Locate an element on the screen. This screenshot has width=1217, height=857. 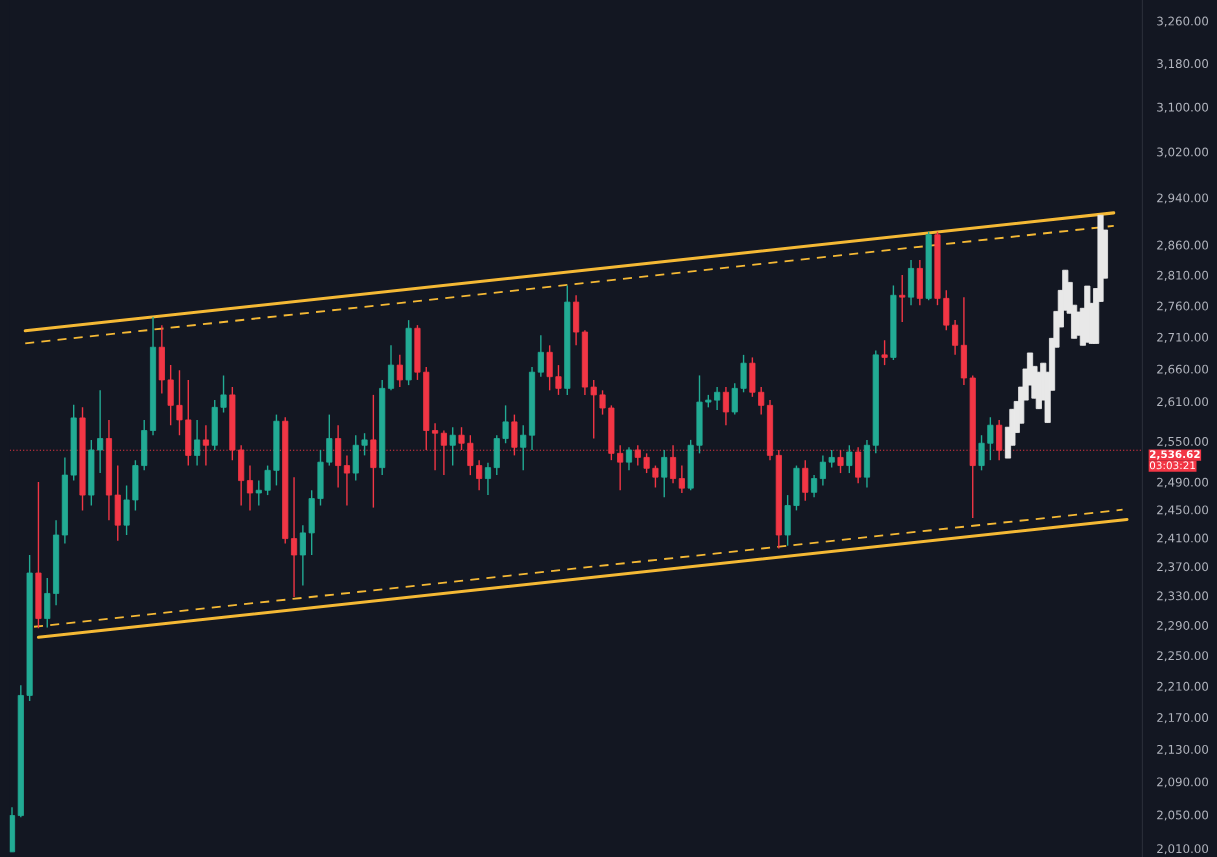
y-tick-label: 2,250.00 is located at coordinates (1183, 656).